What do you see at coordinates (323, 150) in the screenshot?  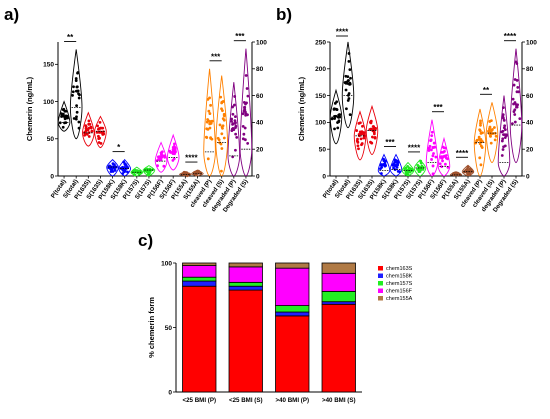 I see `left-tick-label: 50` at bounding box center [323, 150].